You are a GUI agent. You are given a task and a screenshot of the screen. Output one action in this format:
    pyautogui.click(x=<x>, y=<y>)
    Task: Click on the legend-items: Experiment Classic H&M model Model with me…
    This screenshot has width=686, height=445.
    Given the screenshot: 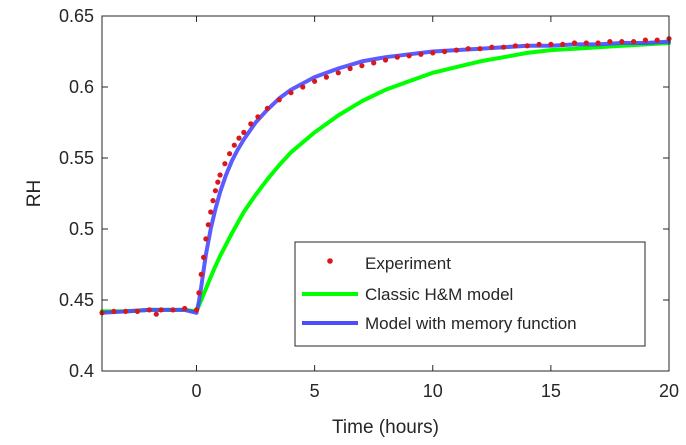 What is the action you would take?
    pyautogui.click(x=439, y=293)
    